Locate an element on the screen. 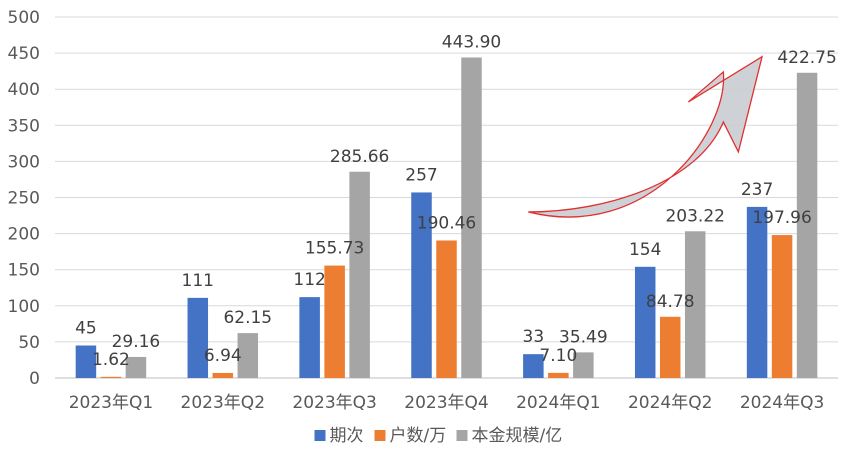 The height and width of the screenshot is (457, 853). x-category-label: 2024年Q3 is located at coordinates (782, 403).